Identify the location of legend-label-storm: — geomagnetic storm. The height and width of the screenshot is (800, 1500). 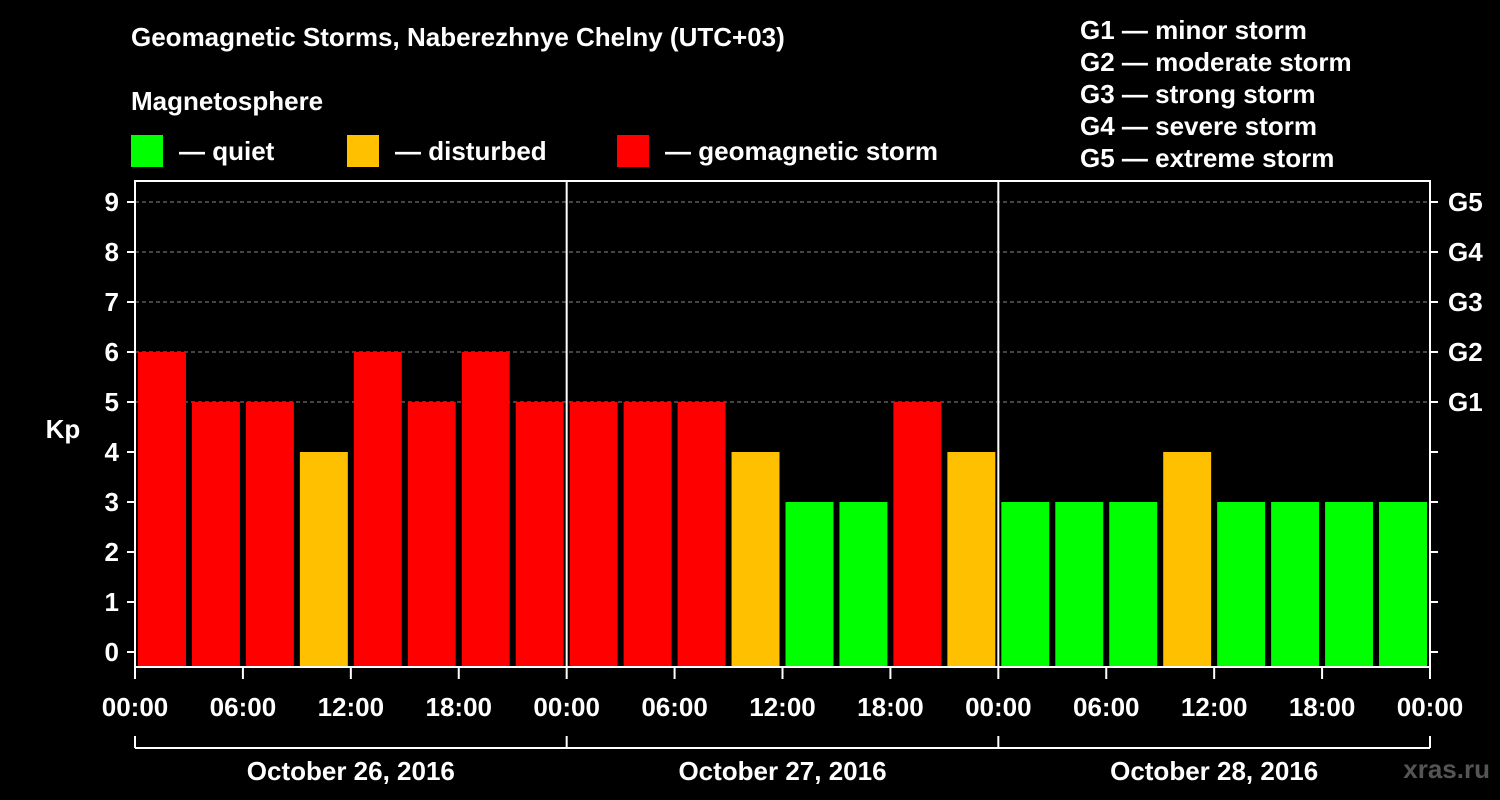
(802, 150).